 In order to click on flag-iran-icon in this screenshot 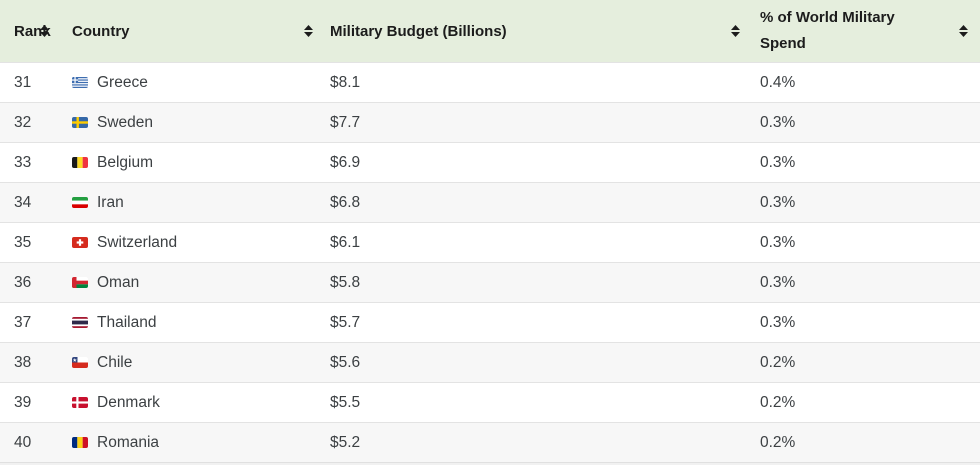, I will do `click(80, 202)`.